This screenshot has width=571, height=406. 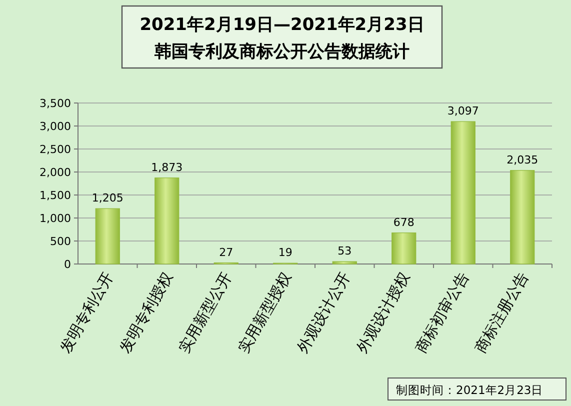 What do you see at coordinates (55, 172) in the screenshot?
I see `y-tick-label: 2,000` at bounding box center [55, 172].